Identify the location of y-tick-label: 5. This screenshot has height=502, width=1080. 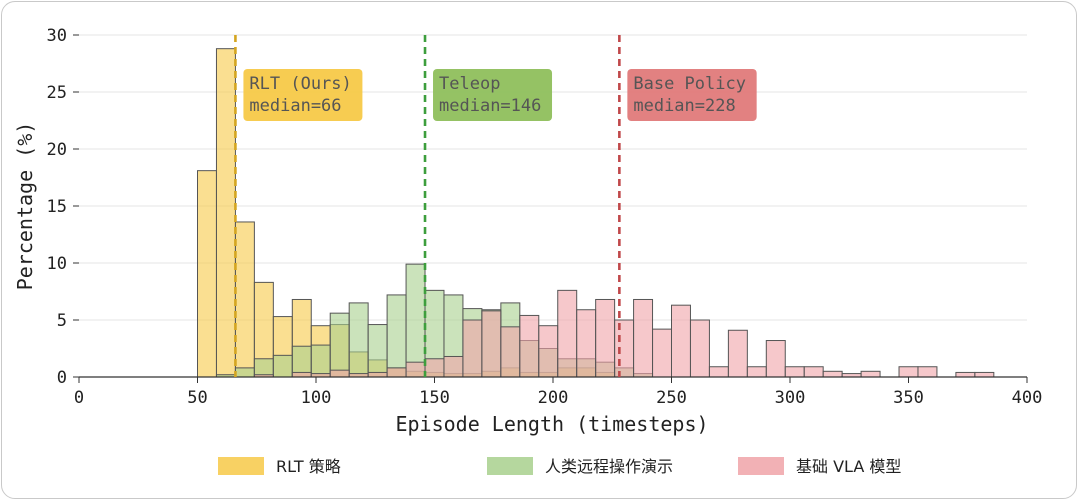
(62, 321).